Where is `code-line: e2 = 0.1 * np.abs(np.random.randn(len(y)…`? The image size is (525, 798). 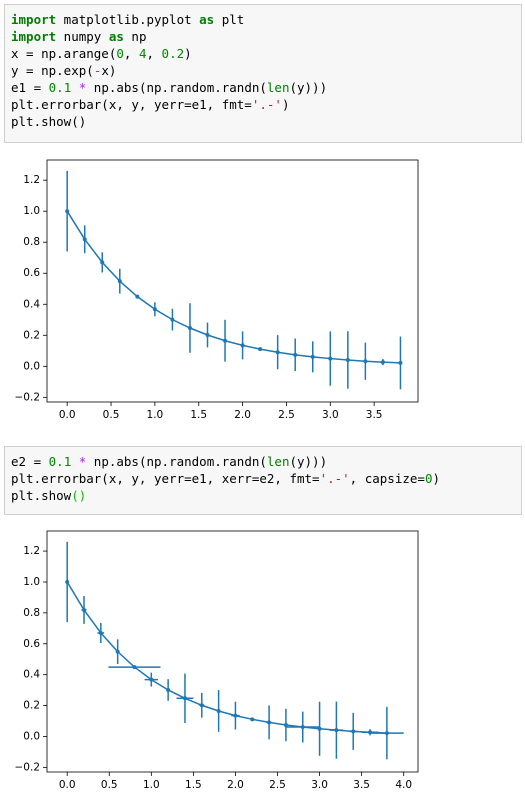
code-line: e2 = 0.1 * np.abs(np.random.randn(len(y)… is located at coordinates (263, 461).